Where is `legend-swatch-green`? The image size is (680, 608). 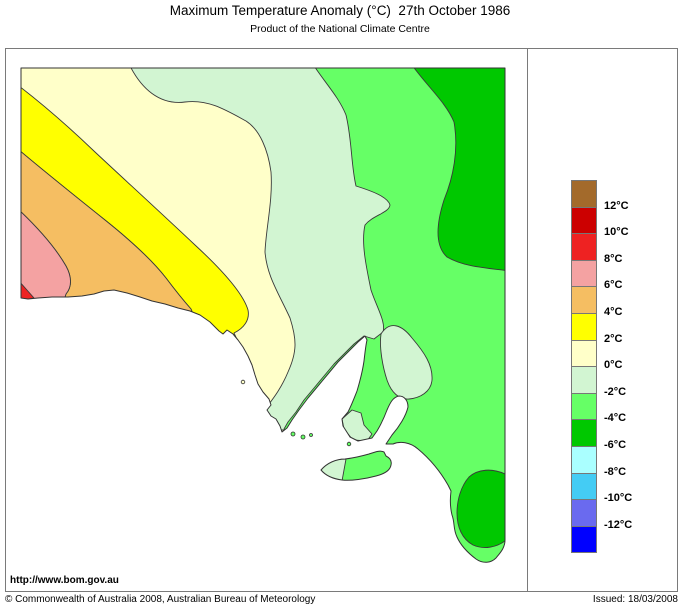
legend-swatch-green is located at coordinates (584, 406).